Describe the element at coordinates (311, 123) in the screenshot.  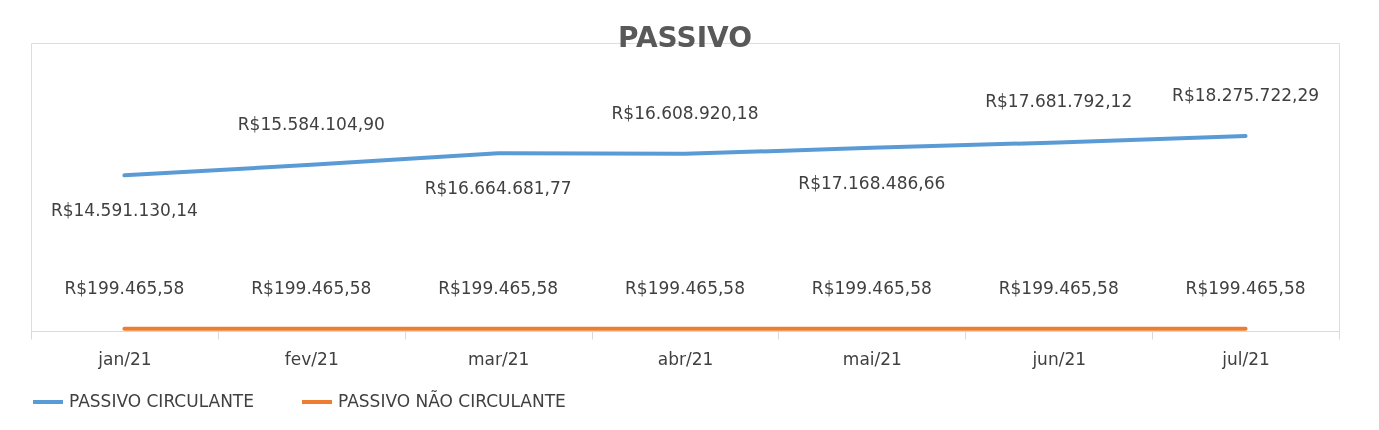
I see `data-label: R$15.584.104,90` at that location.